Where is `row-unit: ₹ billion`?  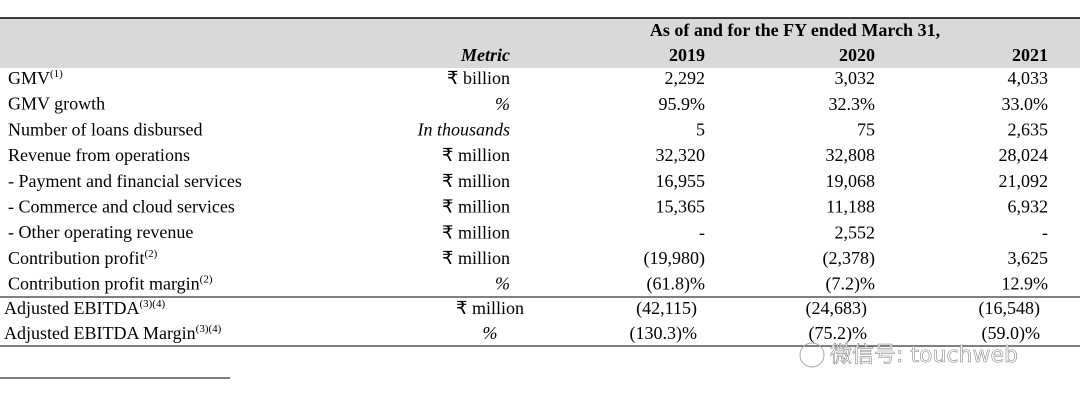 row-unit: ₹ billion is located at coordinates (478, 78).